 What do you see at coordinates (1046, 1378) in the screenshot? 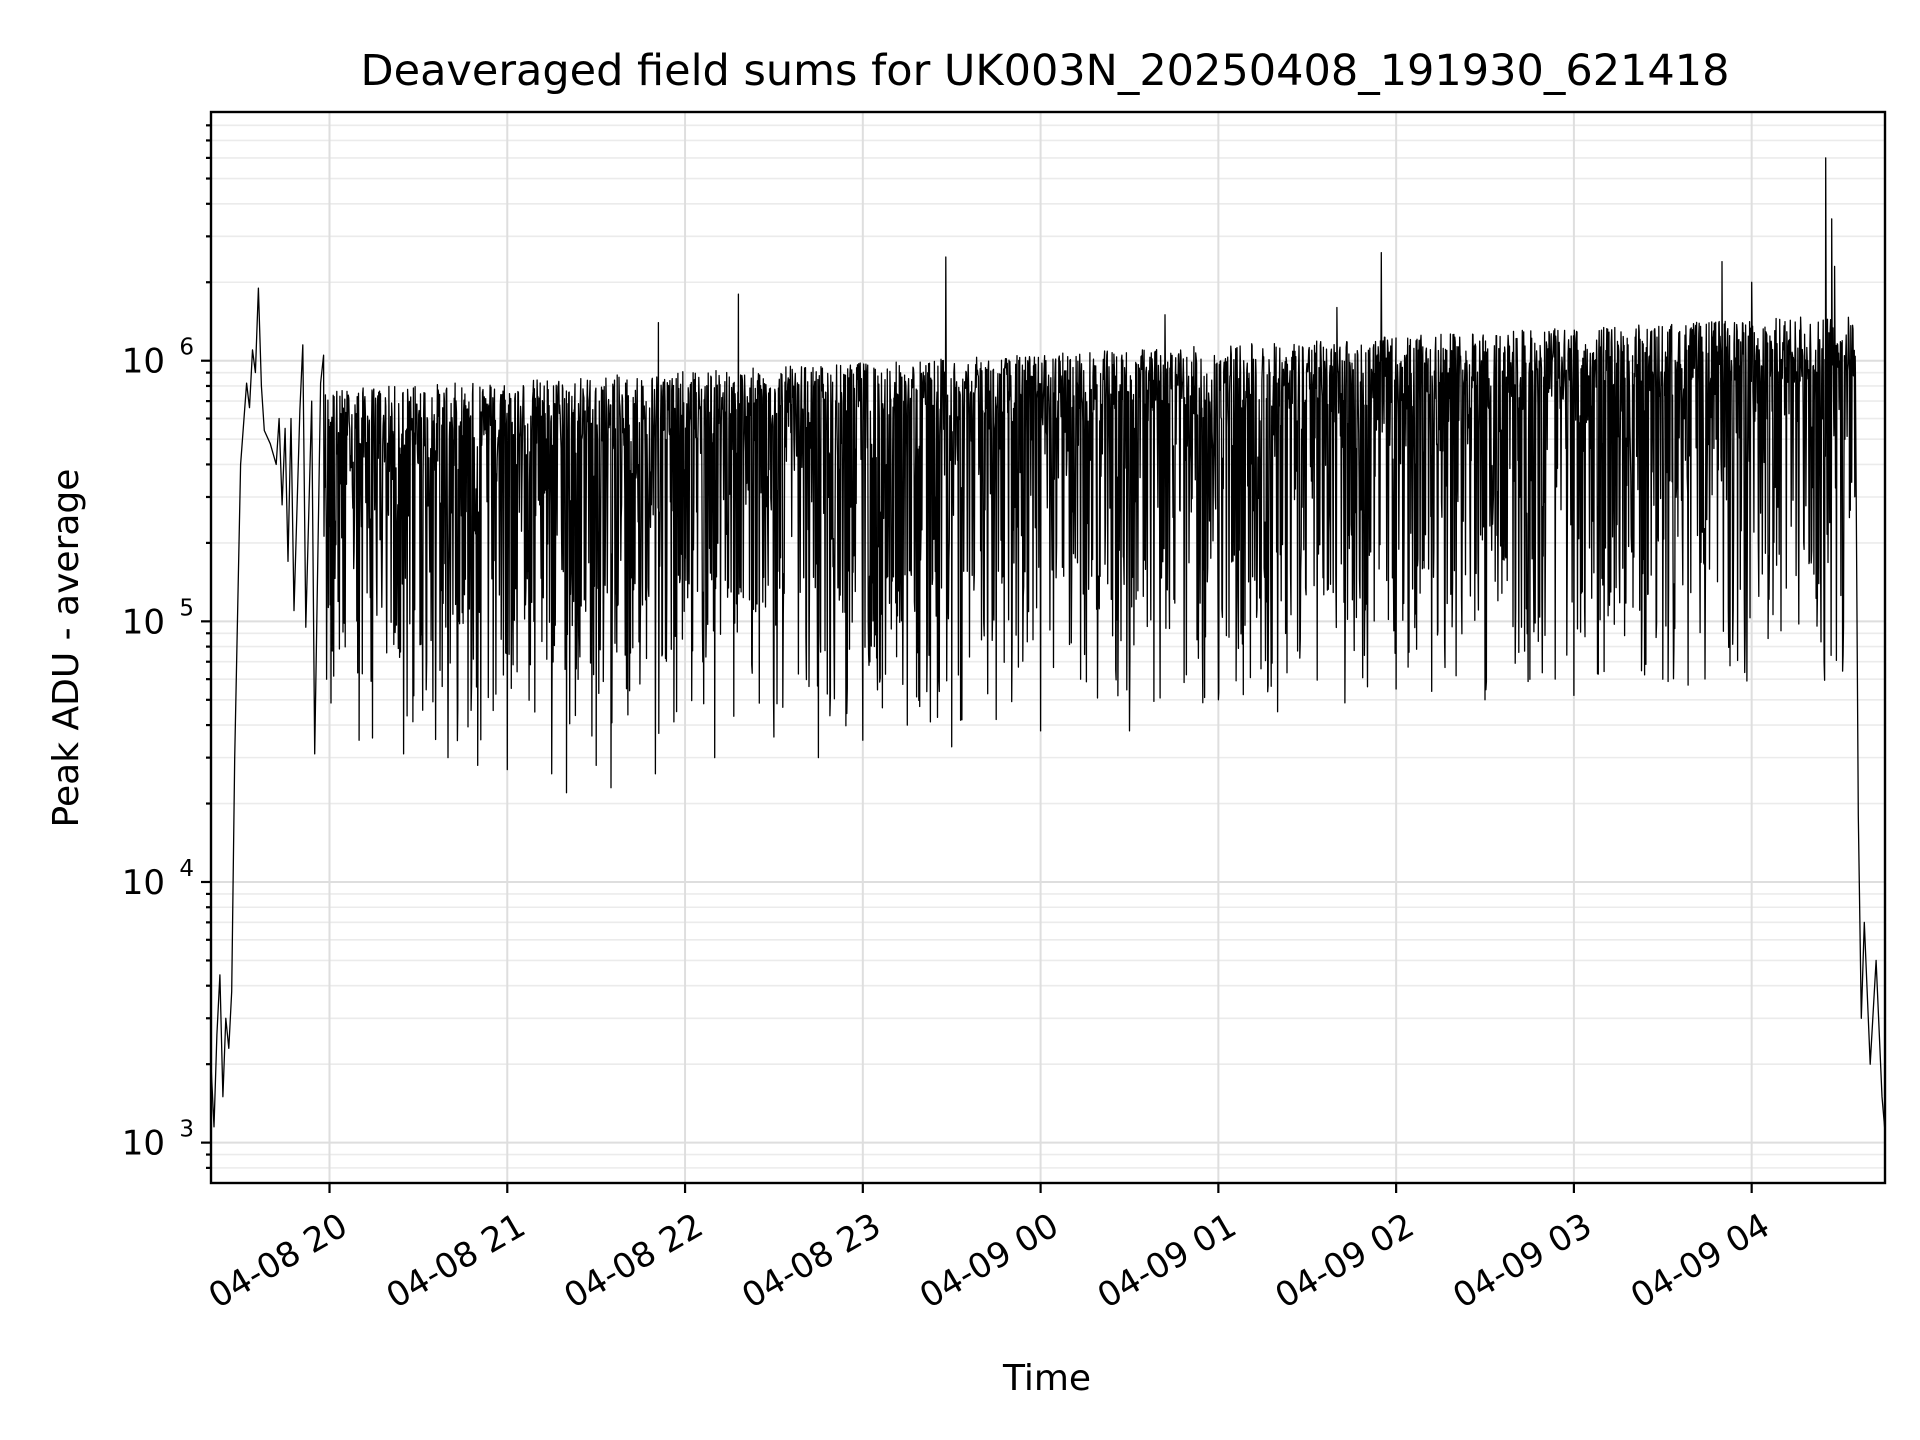
I see `x-axis-label: Time` at bounding box center [1046, 1378].